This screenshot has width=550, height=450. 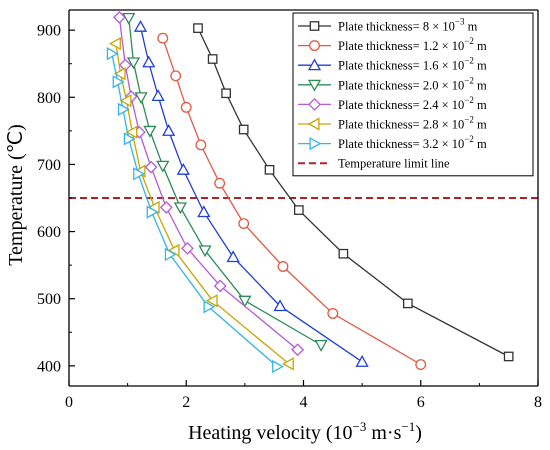 I want to click on x-tick-label-8: 8, so click(x=538, y=402).